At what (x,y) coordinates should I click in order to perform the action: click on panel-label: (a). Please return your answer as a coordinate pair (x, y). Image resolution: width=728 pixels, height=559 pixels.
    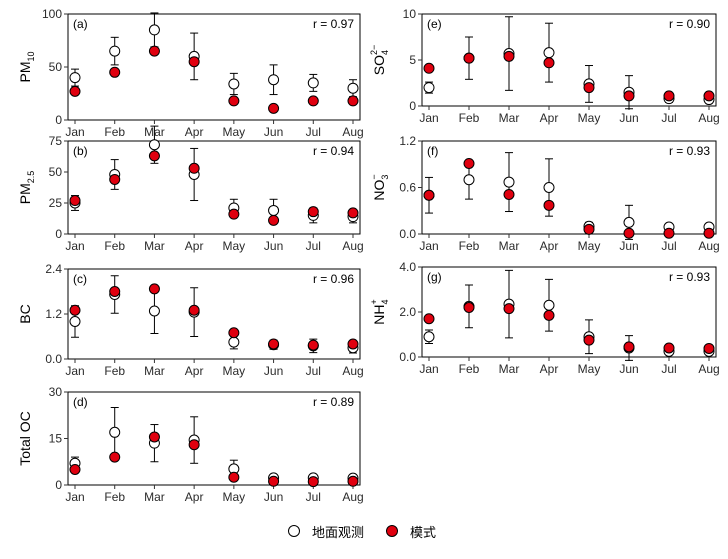
    Looking at the image, I should click on (80, 24).